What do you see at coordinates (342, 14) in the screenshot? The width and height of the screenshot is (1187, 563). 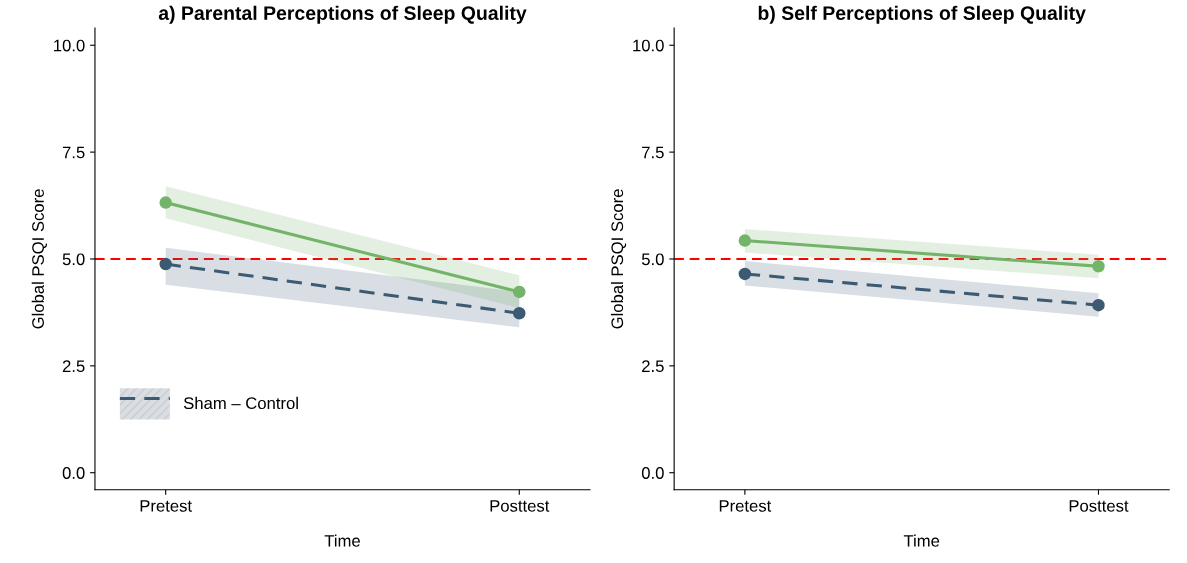 I see `chart-title: a) Parental Perceptions of Sleep Quality` at bounding box center [342, 14].